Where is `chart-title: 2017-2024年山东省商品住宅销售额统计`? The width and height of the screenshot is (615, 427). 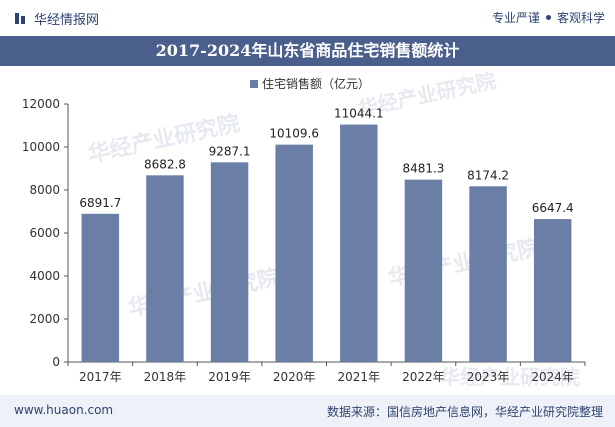 chart-title: 2017-2024年山东省商品住宅销售额统计 is located at coordinates (307, 51).